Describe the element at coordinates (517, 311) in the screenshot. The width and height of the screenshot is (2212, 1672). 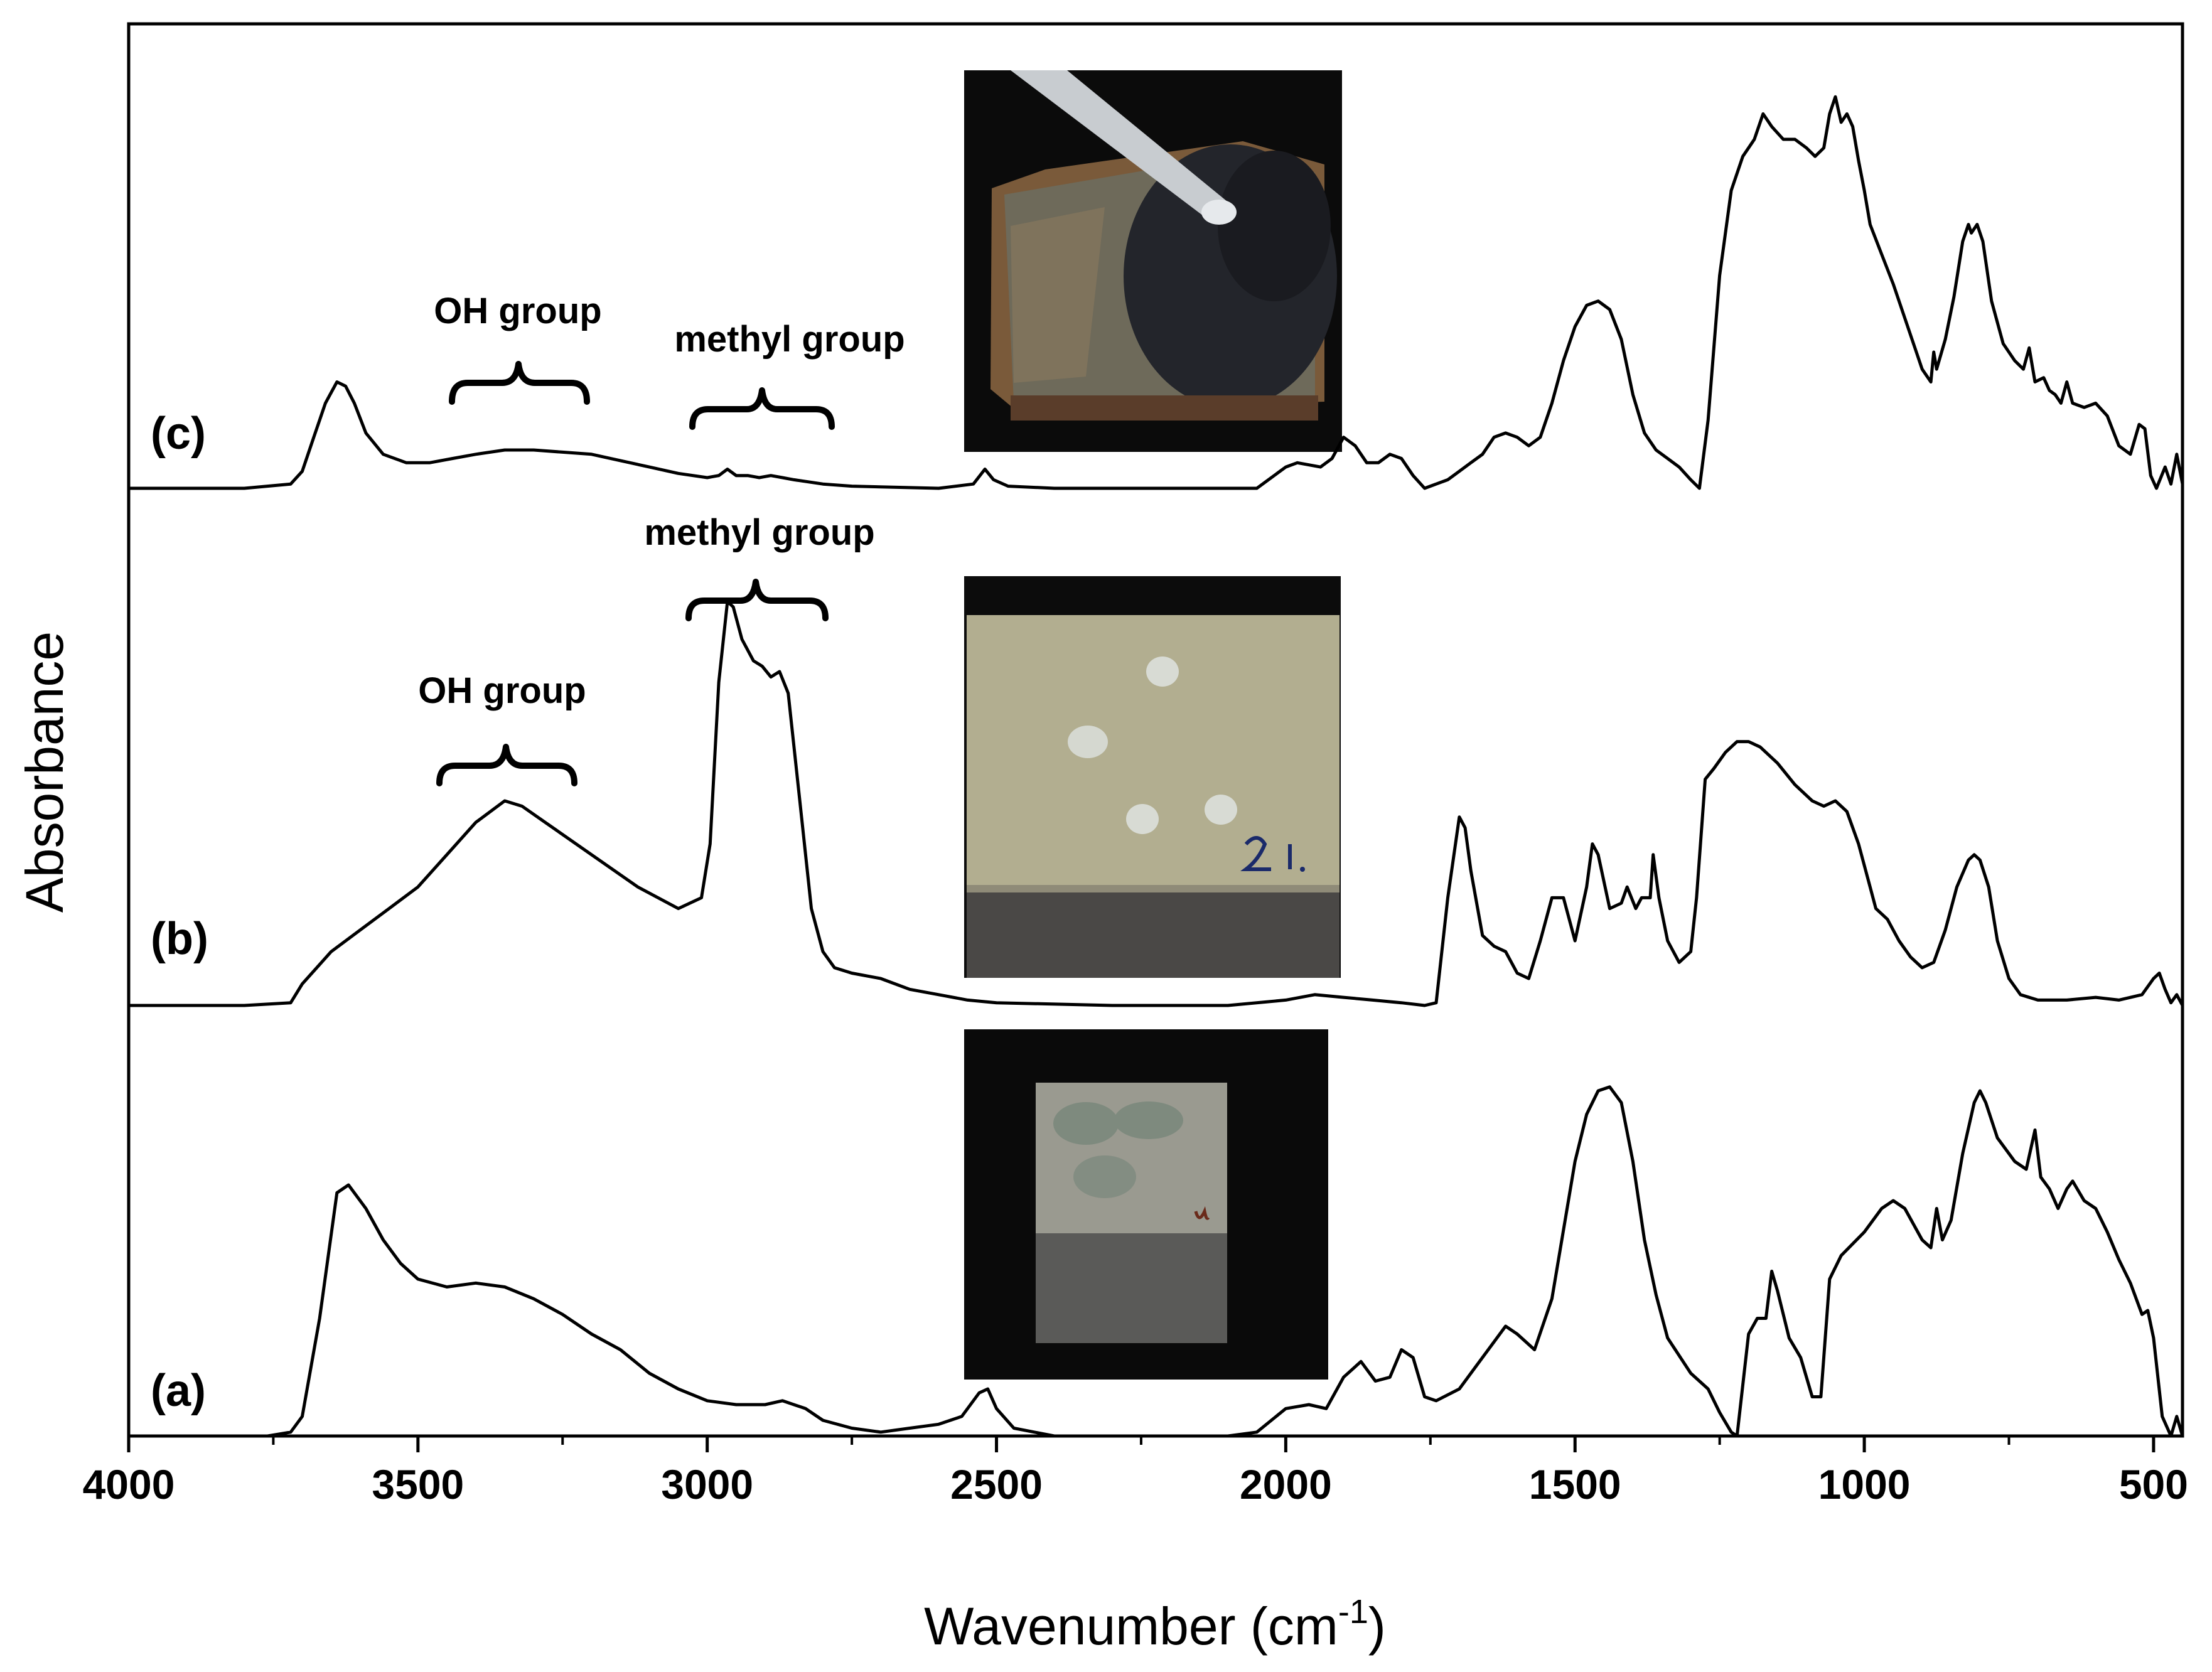
I see `annotation-oh-group-upper-text: OH group` at that location.